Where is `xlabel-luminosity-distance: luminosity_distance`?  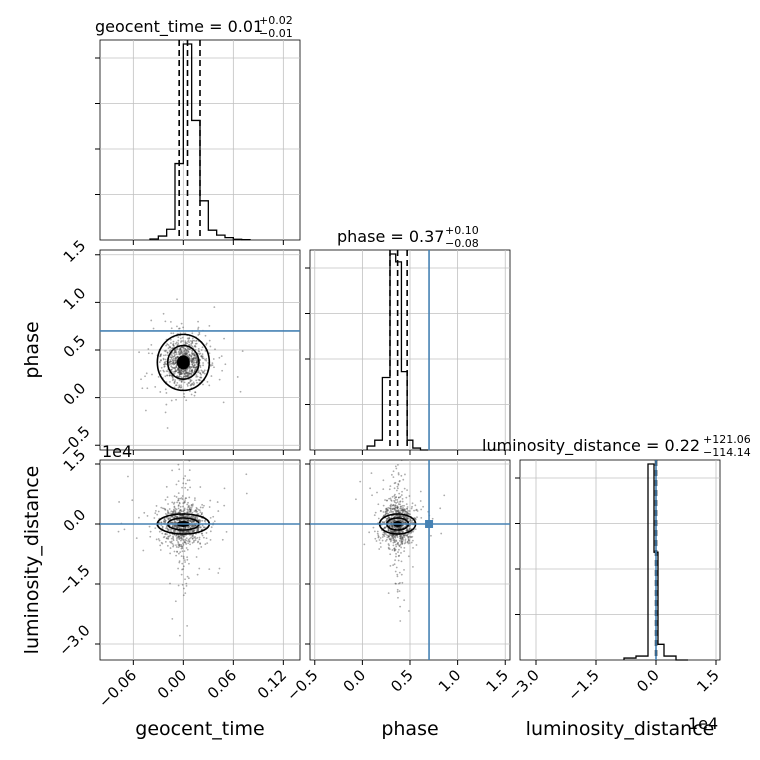
xlabel-luminosity-distance: luminosity_distance is located at coordinates (620, 729).